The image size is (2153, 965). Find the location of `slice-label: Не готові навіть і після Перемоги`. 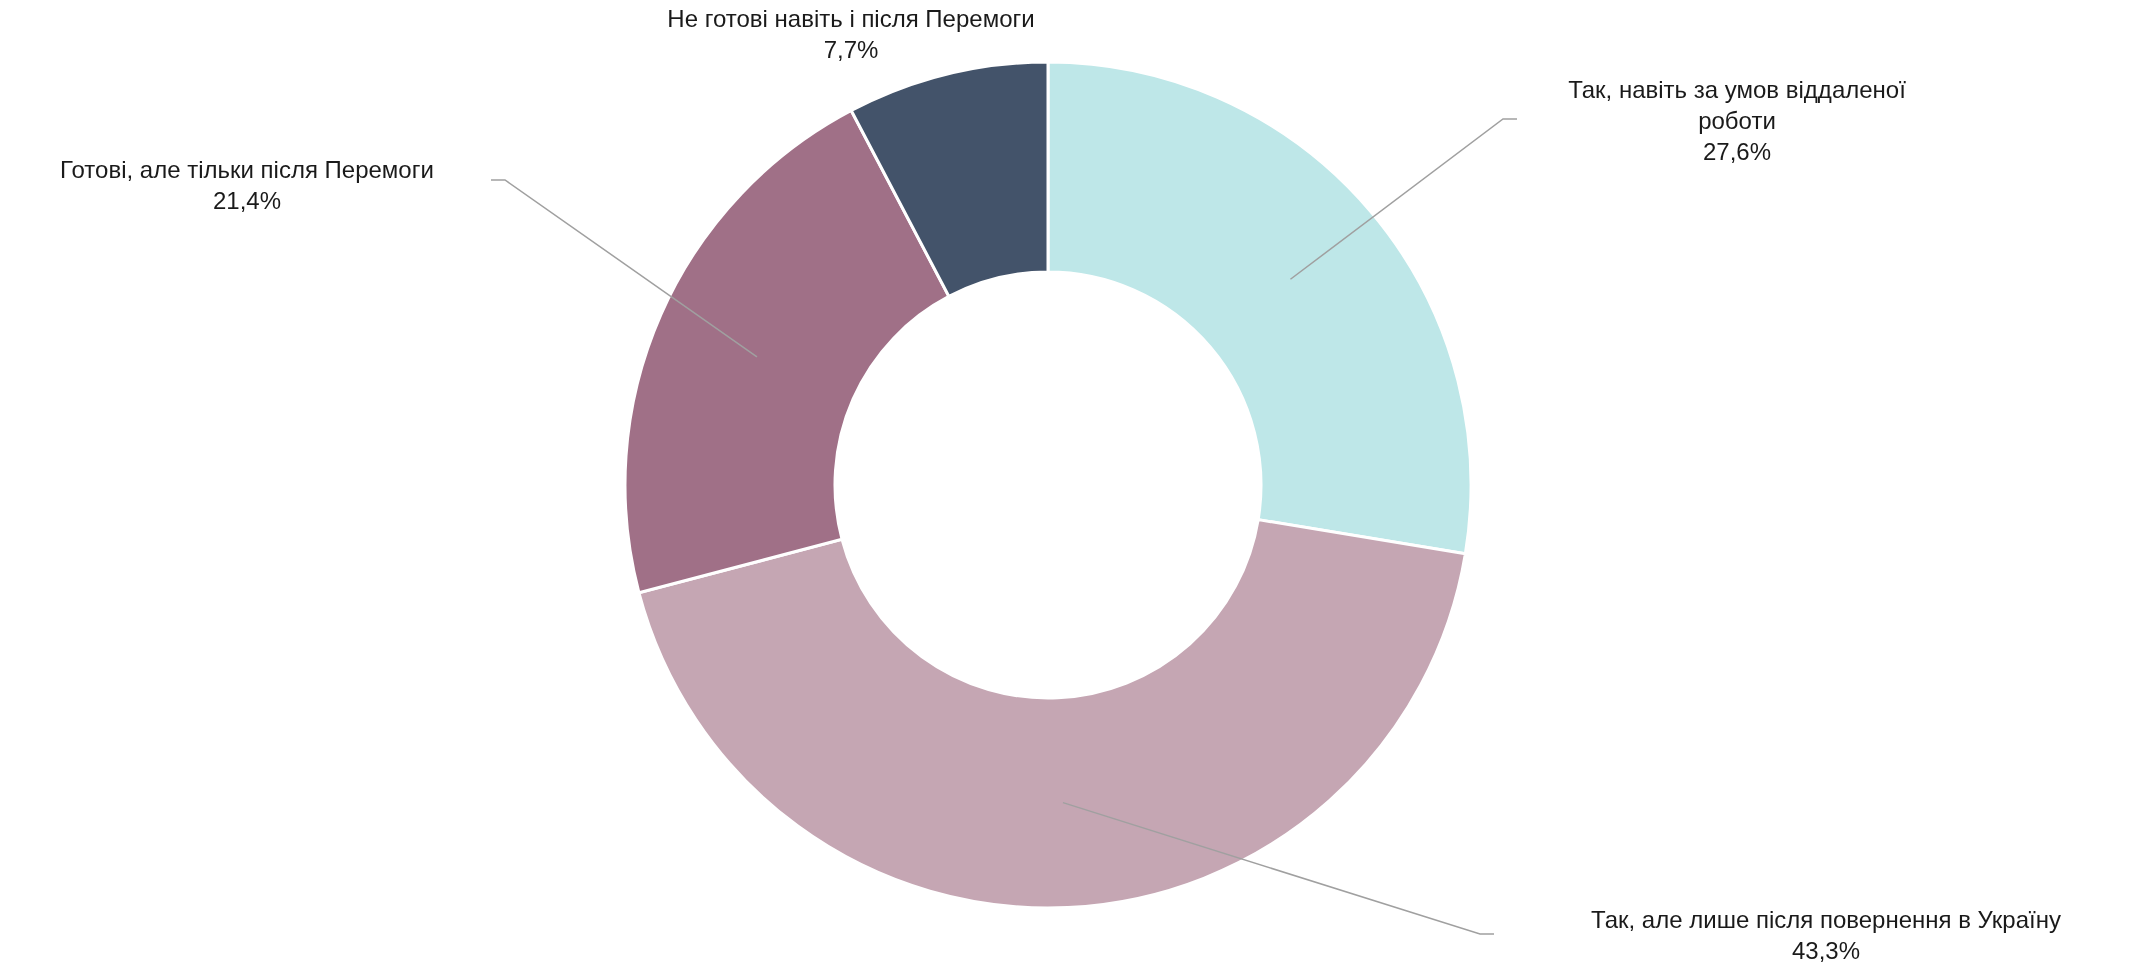

slice-label: Не готові навіть і після Перемоги is located at coordinates (851, 18).